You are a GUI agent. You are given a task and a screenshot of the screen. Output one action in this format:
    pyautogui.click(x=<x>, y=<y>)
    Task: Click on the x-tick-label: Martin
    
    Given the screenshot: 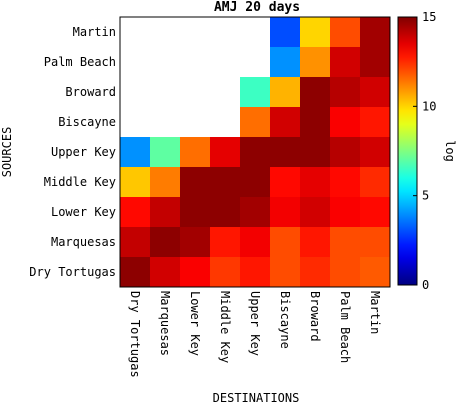 What is the action you would take?
    pyautogui.click(x=375, y=312)
    